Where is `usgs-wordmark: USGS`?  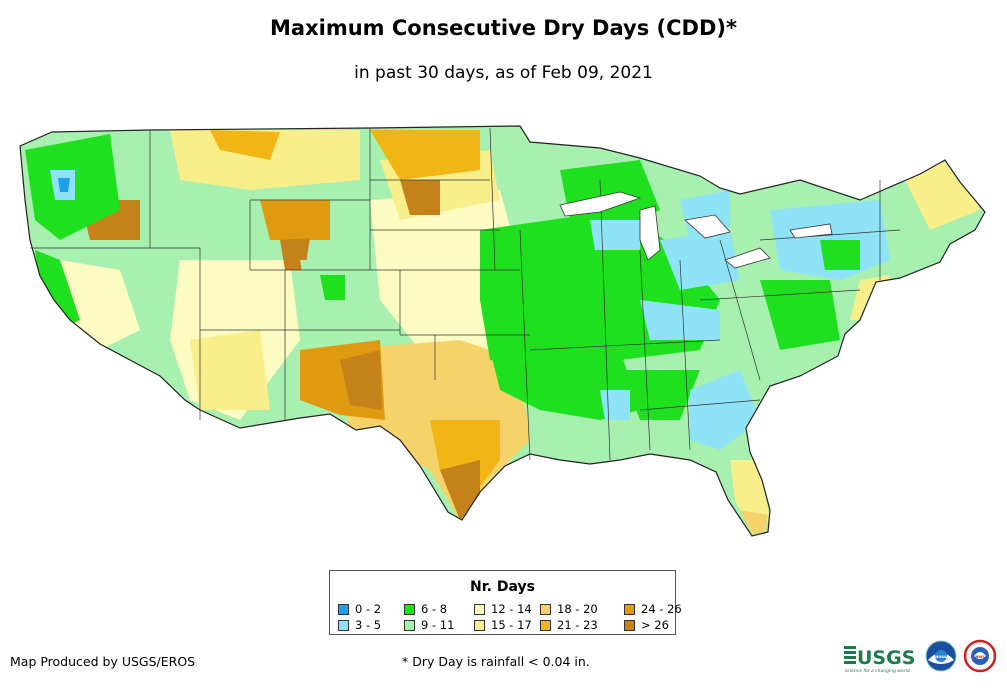 usgs-wordmark: USGS is located at coordinates (886, 658).